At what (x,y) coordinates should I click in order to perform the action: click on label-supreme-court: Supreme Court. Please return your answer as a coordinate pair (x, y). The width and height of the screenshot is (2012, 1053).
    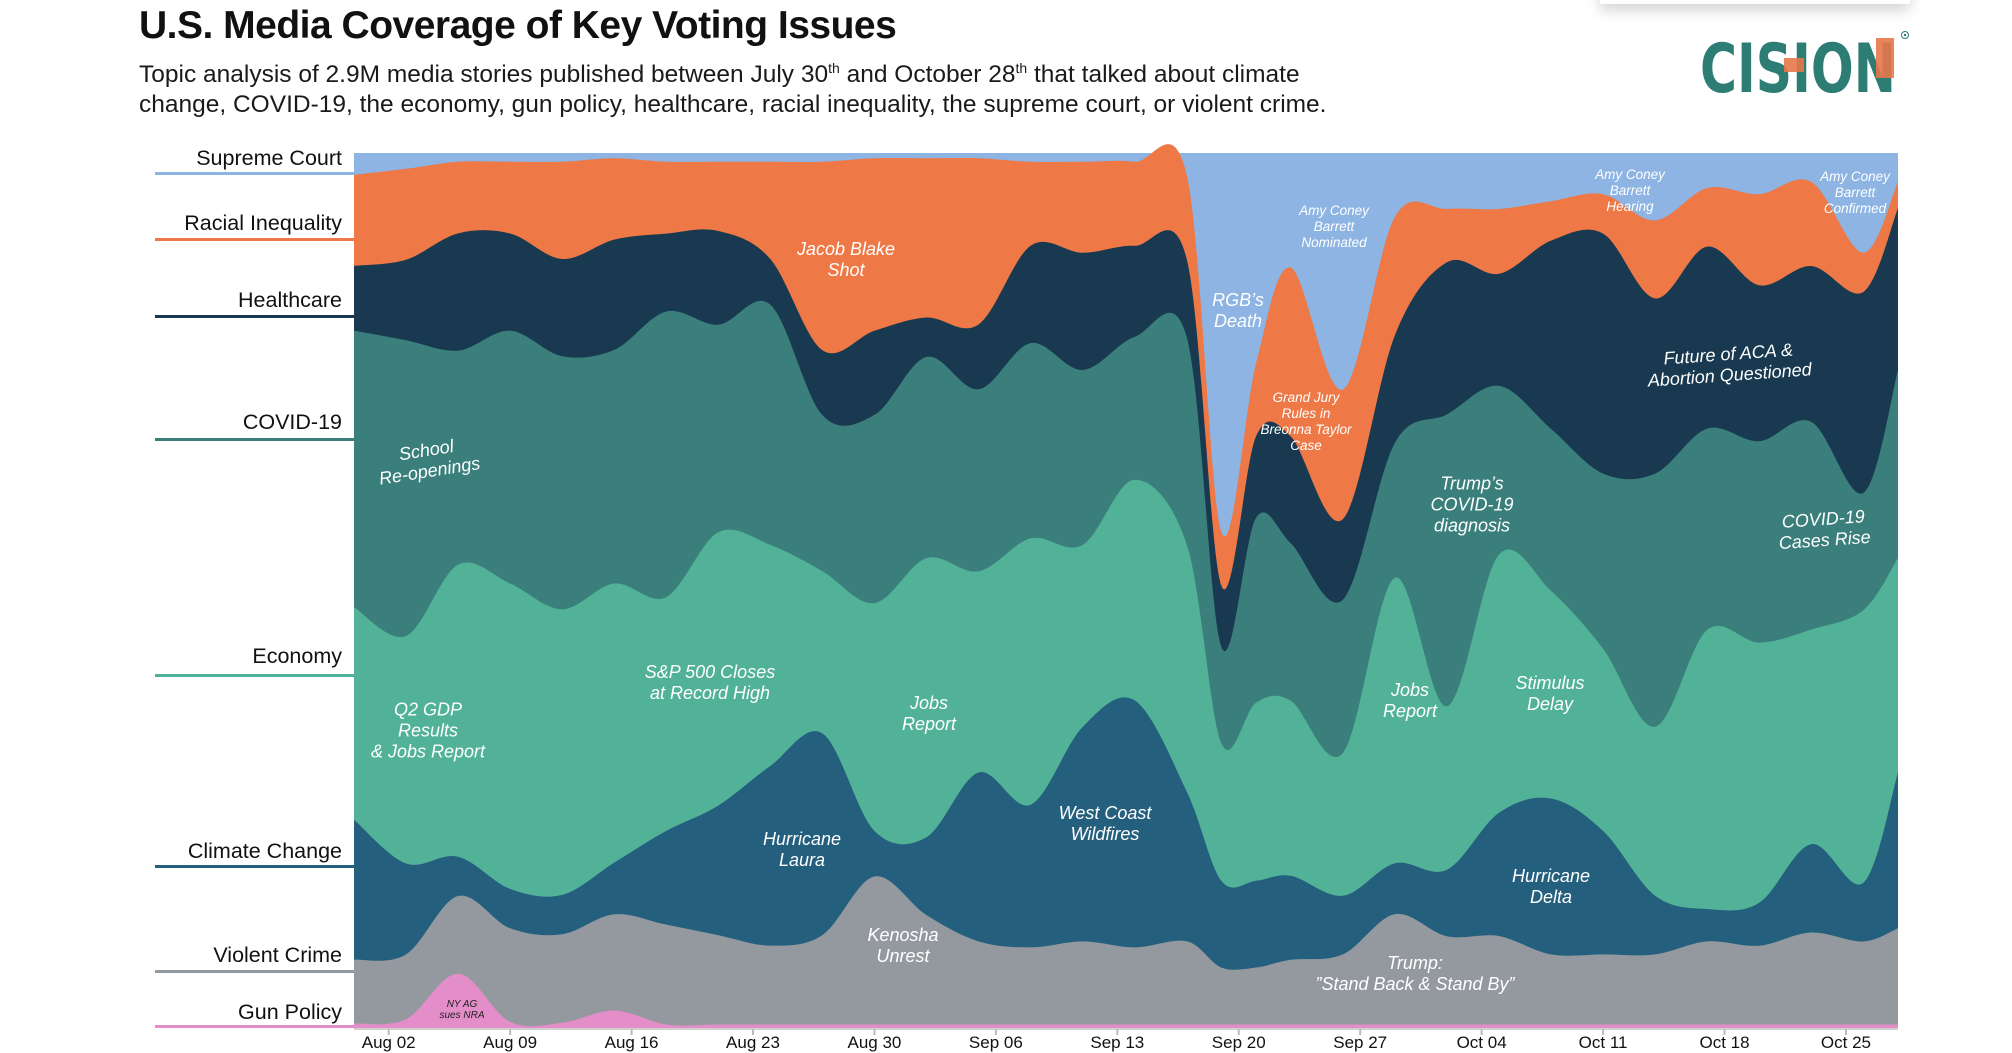
    Looking at the image, I should click on (269, 158).